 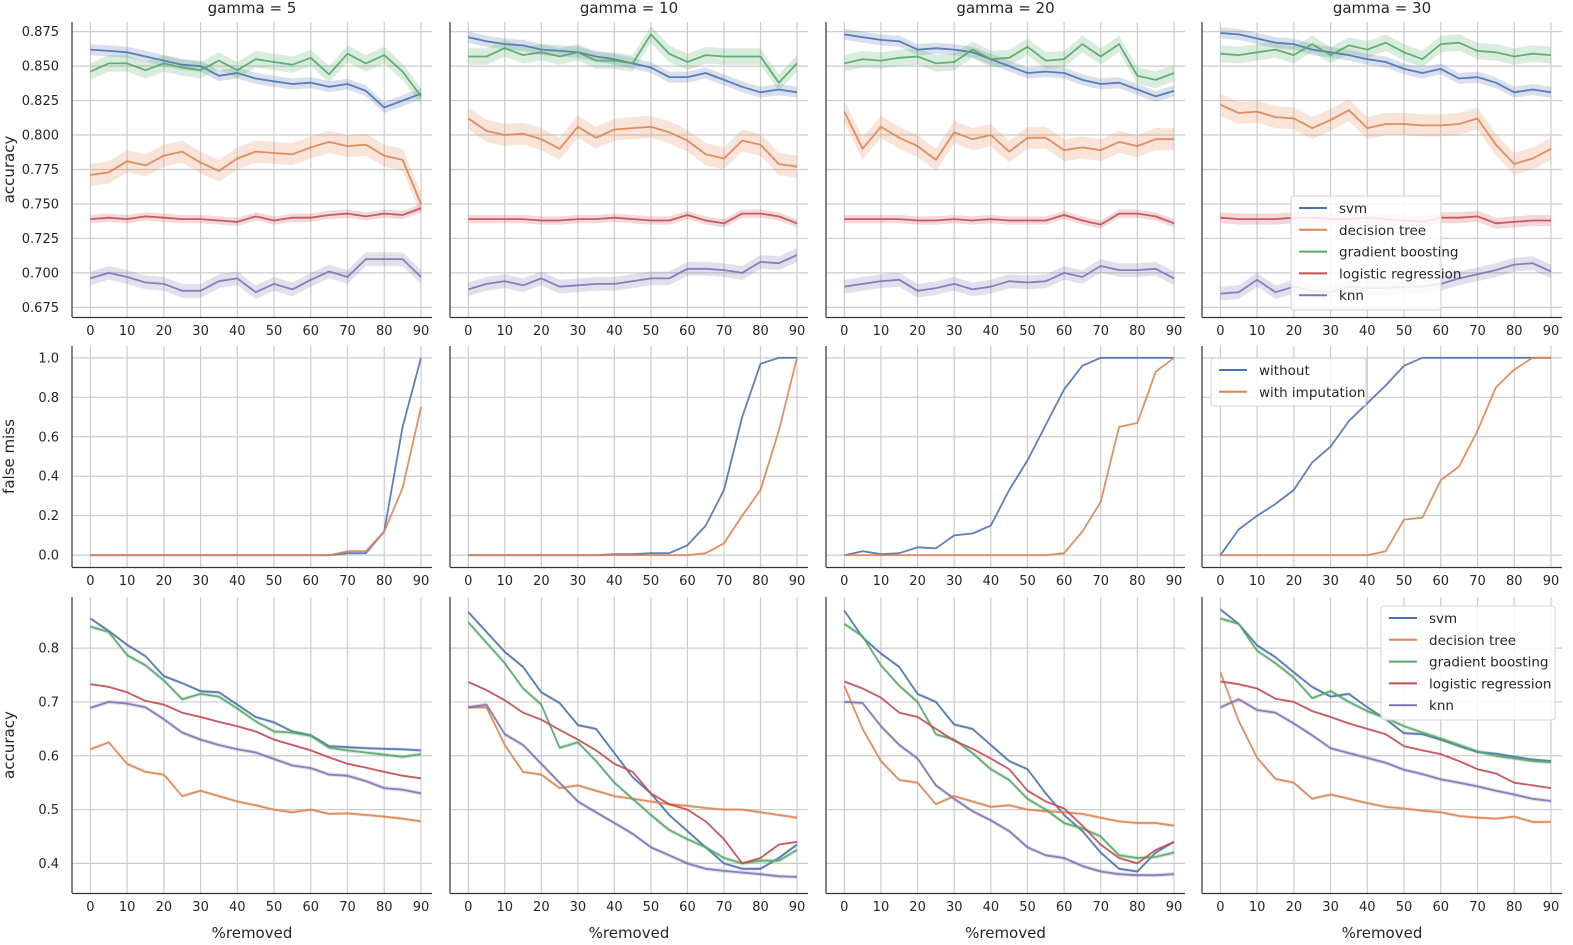 I want to click on series-line-gradient-boosting, so click(x=256, y=691).